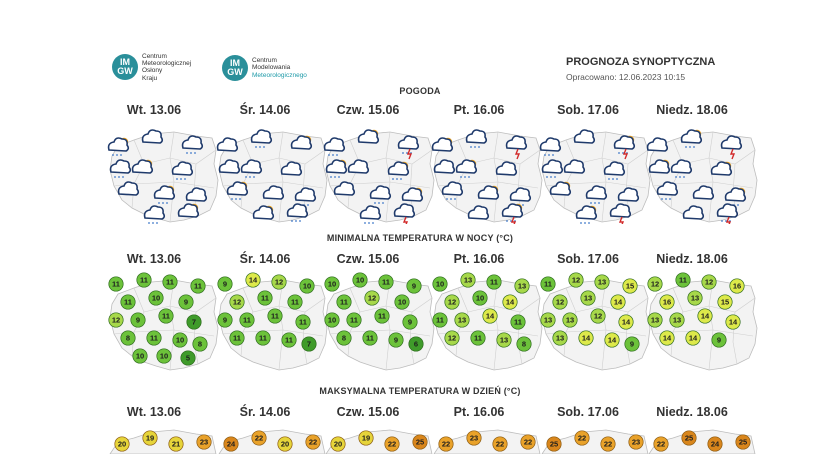 This screenshot has height=454, width=840. What do you see at coordinates (504, 340) in the screenshot?
I see `temp-value: 13` at bounding box center [504, 340].